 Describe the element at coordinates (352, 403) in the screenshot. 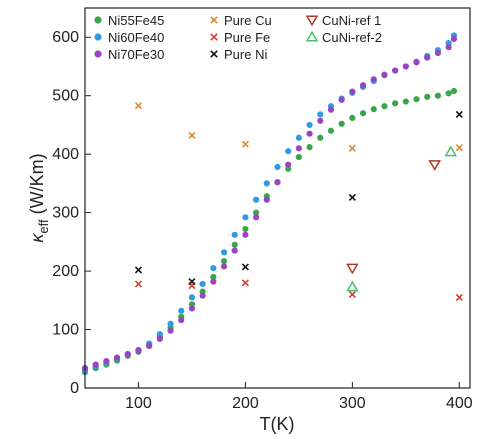

I see `x-tick-label: 300` at that location.